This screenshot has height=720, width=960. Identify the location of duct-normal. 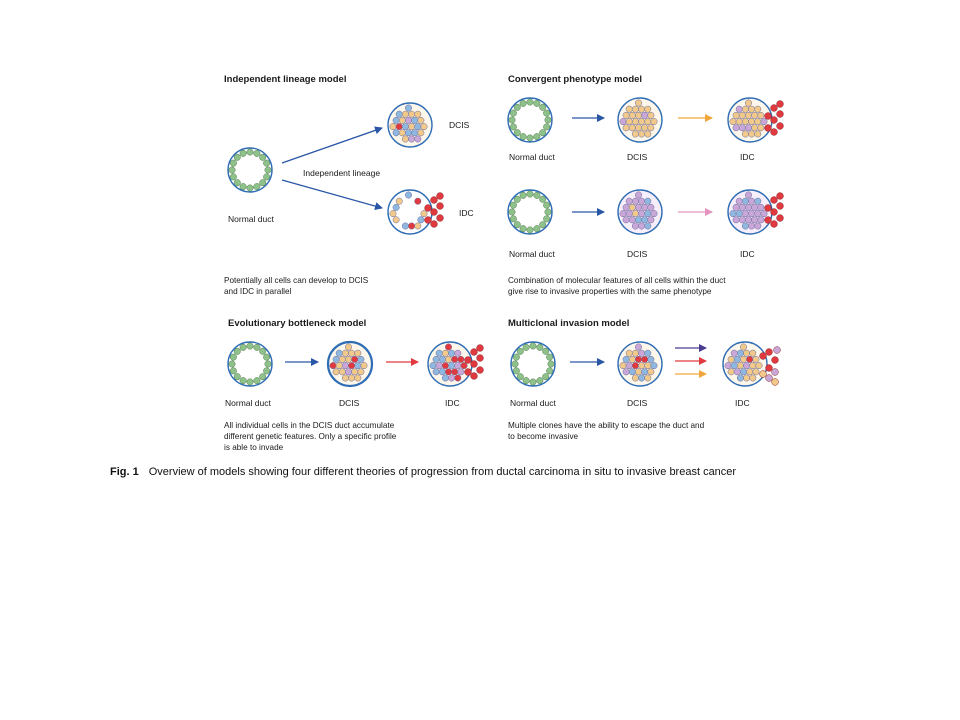
(530, 120).